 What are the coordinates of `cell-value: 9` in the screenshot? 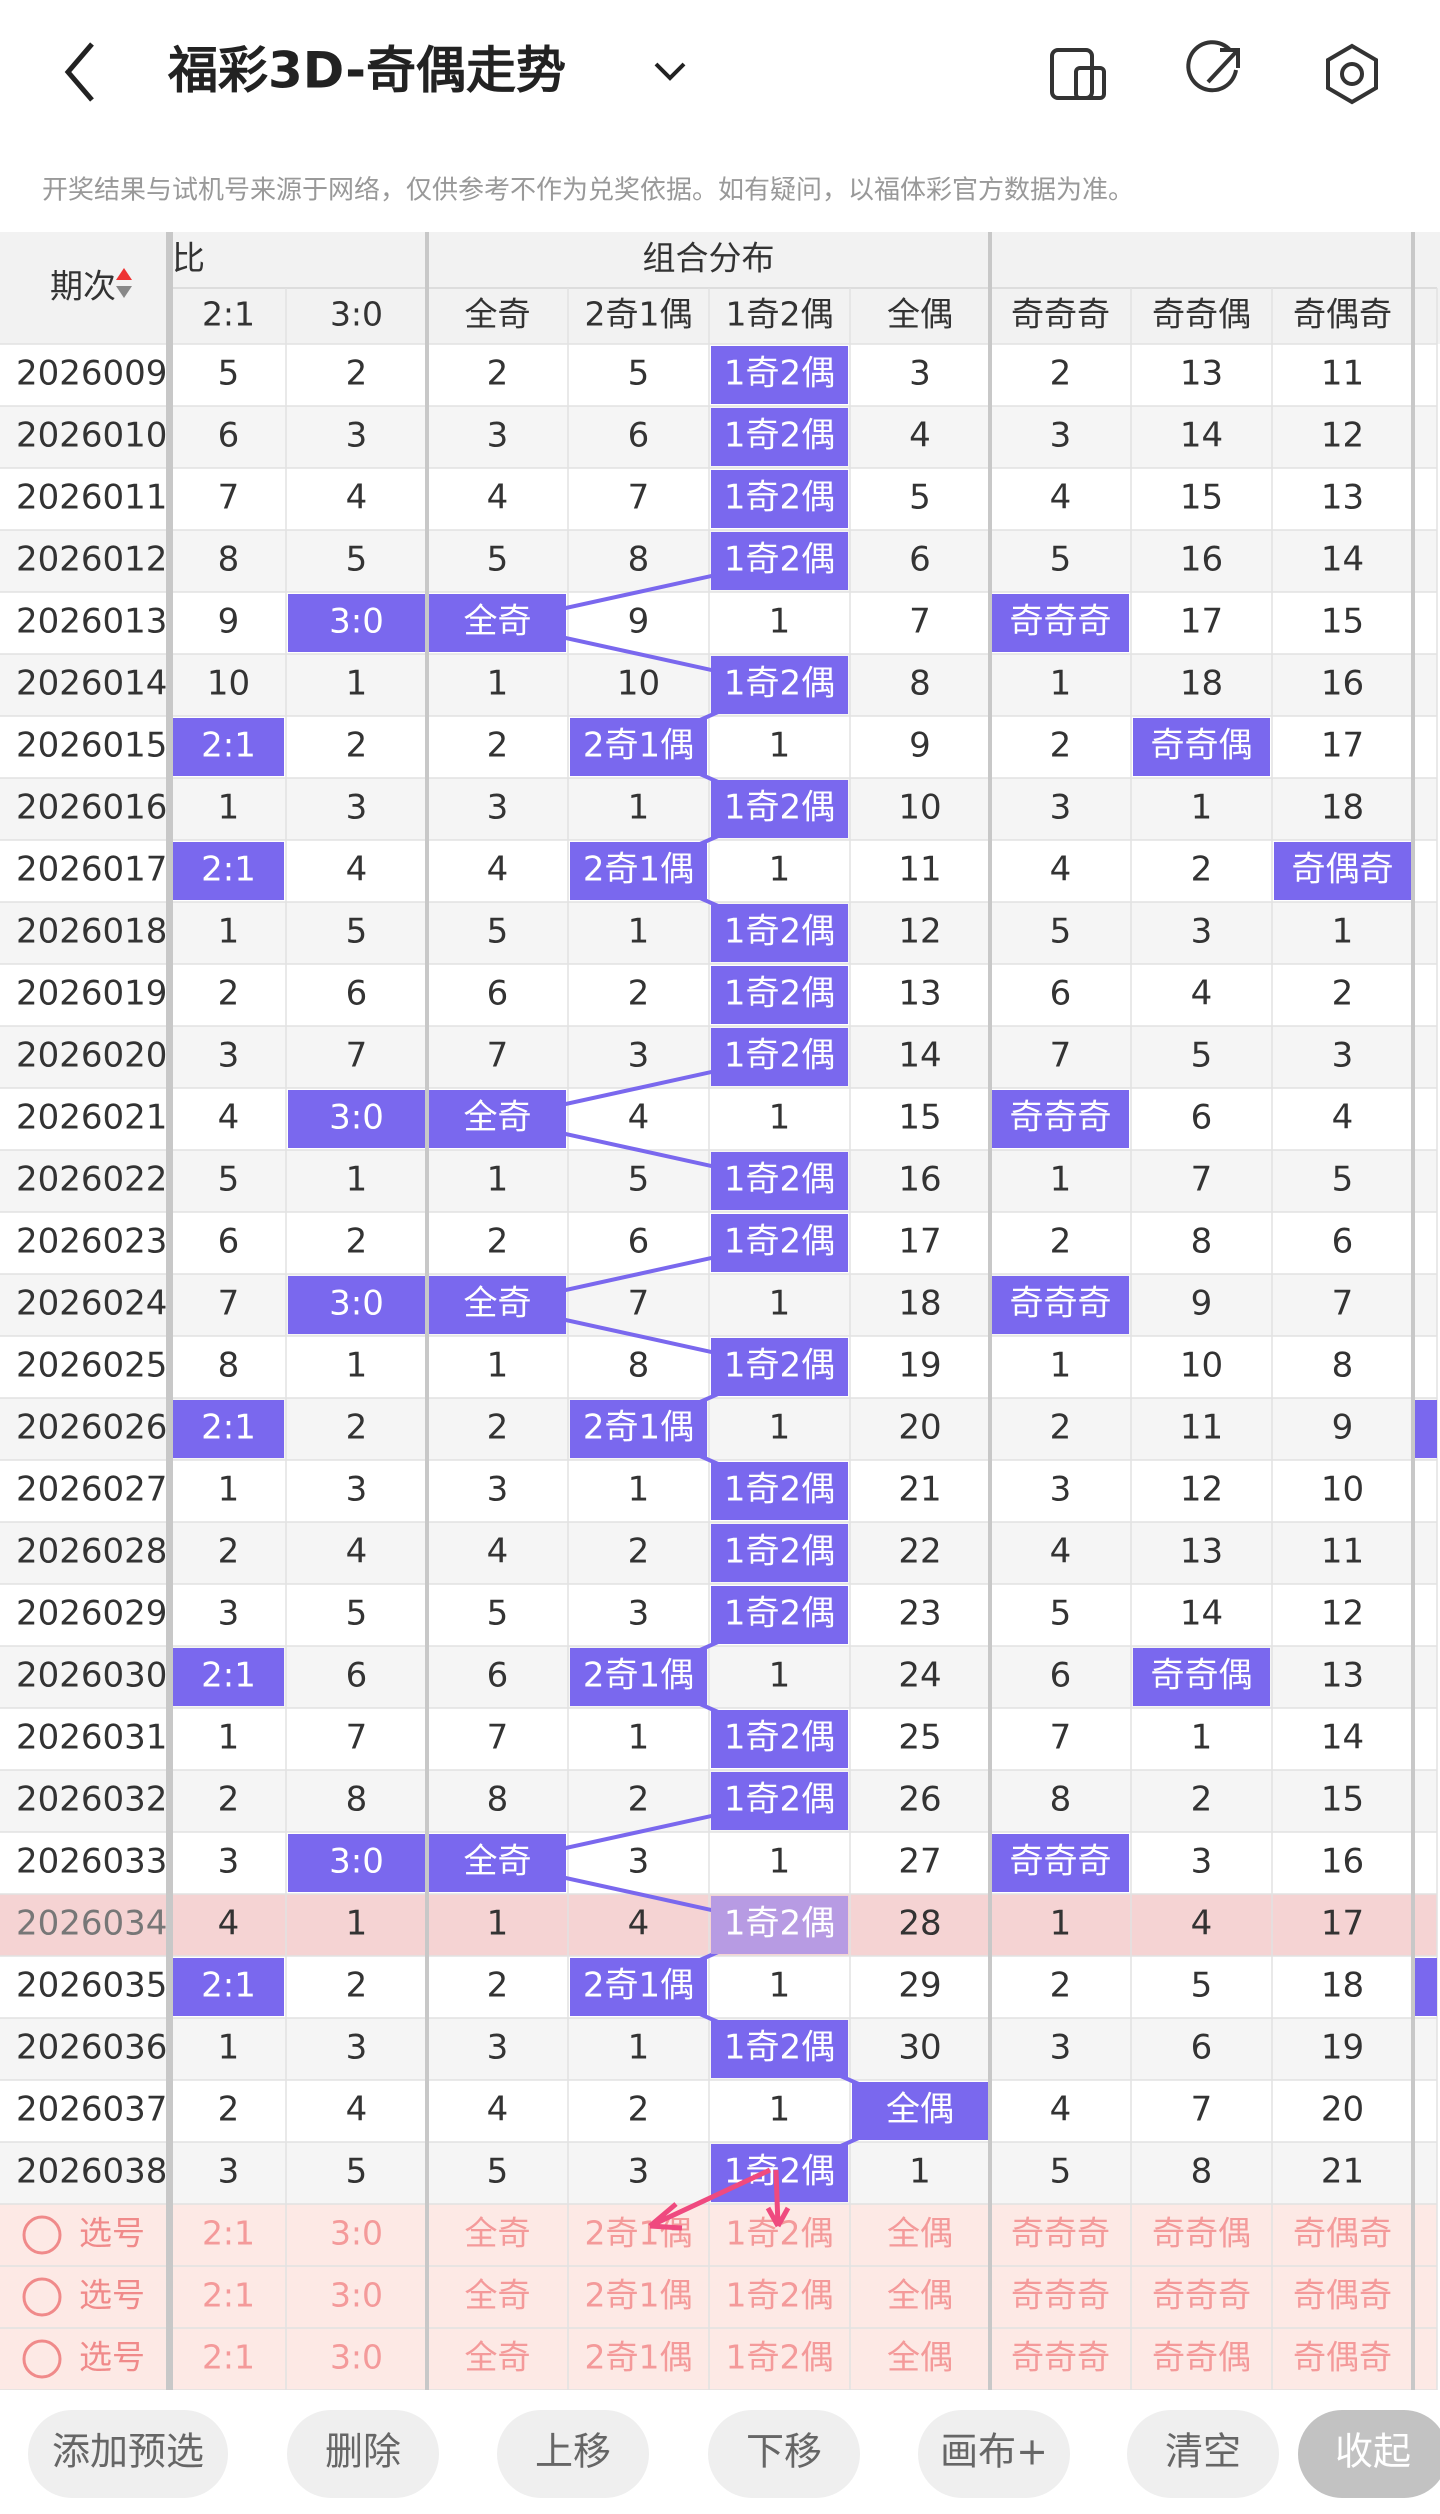 It's located at (639, 622).